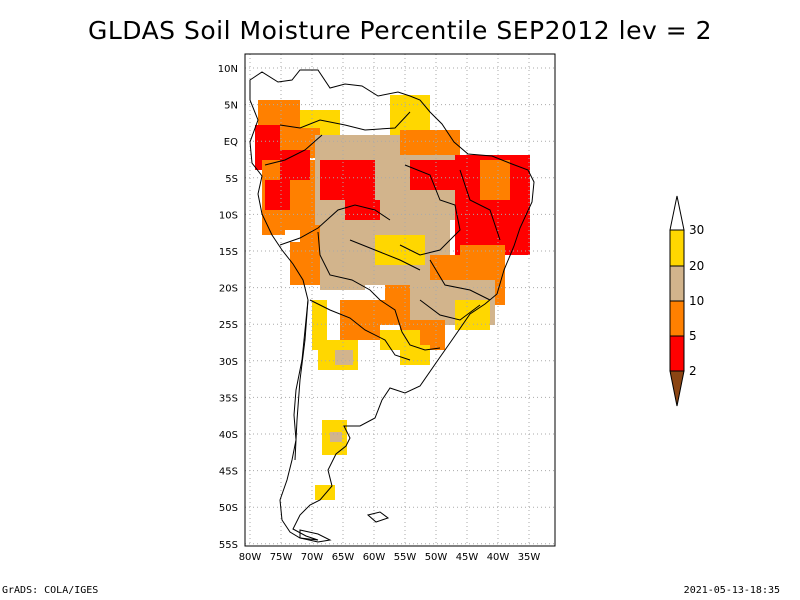 This screenshot has height=600, width=800. I want to click on lon-tick-label: 35W, so click(529, 557).